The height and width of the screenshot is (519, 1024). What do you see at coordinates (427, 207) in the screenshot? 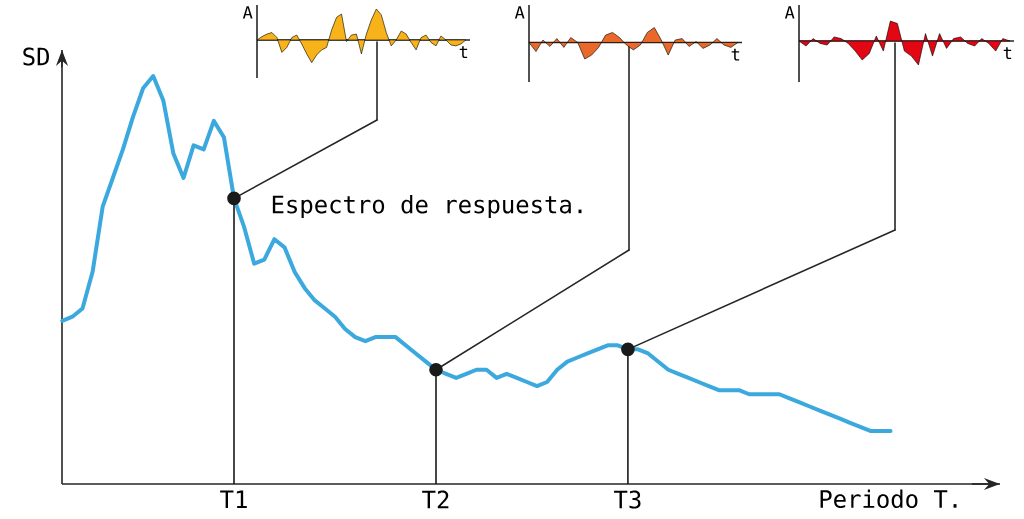
I see `series-label: Espectro de respuesta.` at bounding box center [427, 207].